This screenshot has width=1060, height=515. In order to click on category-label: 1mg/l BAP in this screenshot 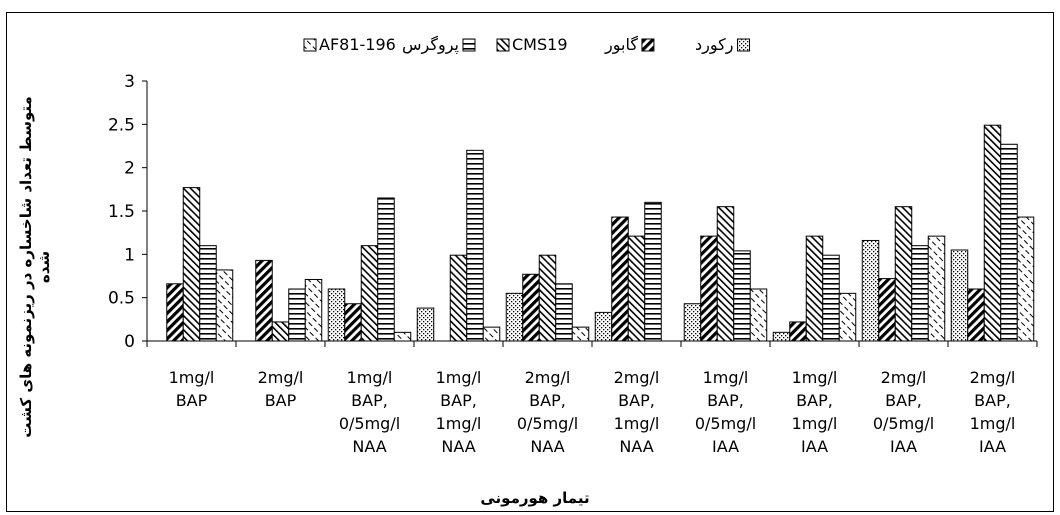, I will do `click(192, 389)`.